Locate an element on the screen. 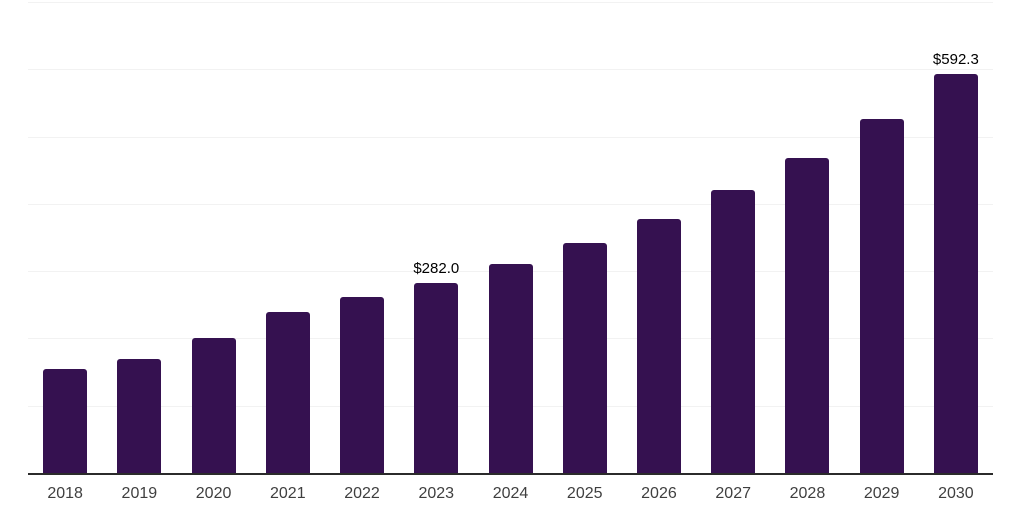  x-tick-label: 2023 is located at coordinates (436, 493).